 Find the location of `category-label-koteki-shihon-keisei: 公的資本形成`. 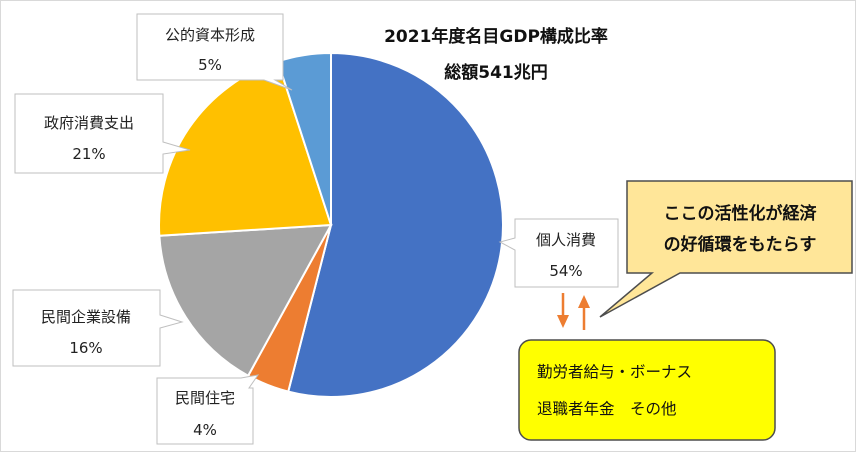

category-label-koteki-shihon-keisei: 公的資本形成 is located at coordinates (210, 35).